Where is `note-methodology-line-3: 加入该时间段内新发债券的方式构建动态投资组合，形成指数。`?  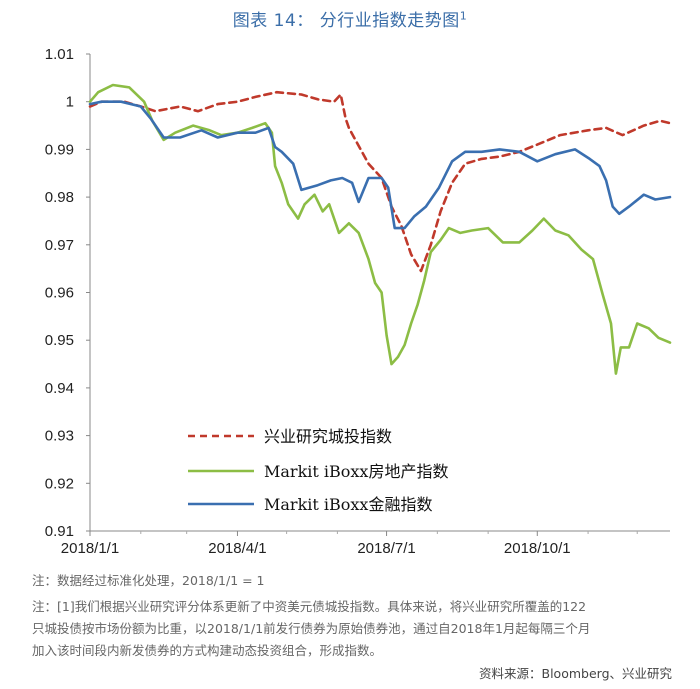 note-methodology-line-3: 加入该时间段内新发债券的方式构建动态投资组合，形成指数。 is located at coordinates (207, 650).